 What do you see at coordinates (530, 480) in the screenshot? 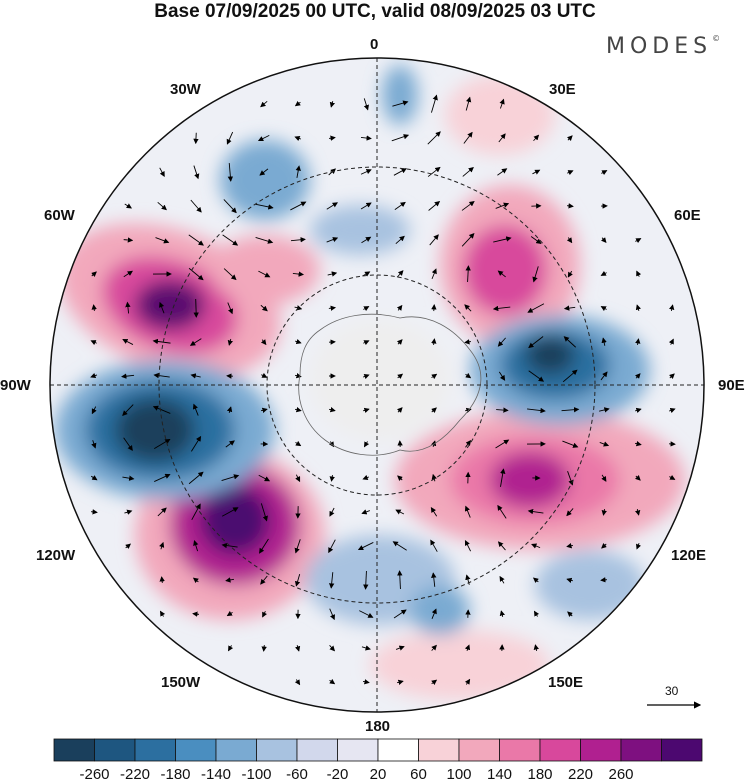
I see `positive-anomaly-east-peak` at bounding box center [530, 480].